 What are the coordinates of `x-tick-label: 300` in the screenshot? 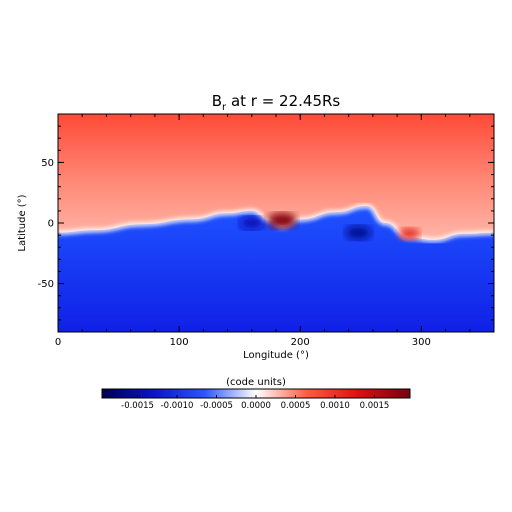 It's located at (421, 342).